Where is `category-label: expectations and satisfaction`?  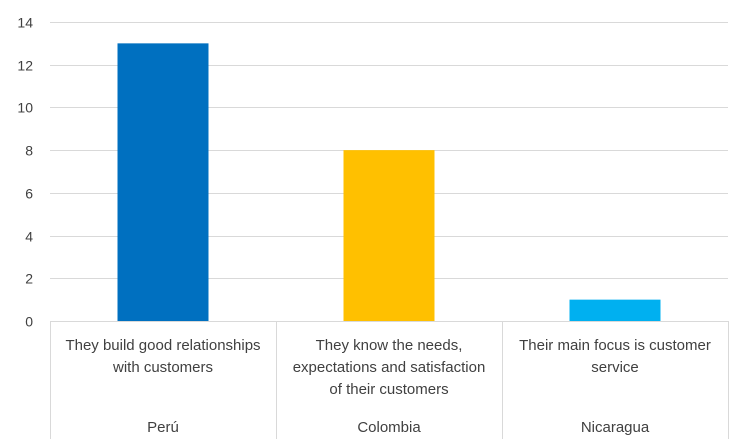 category-label: expectations and satisfaction is located at coordinates (389, 367).